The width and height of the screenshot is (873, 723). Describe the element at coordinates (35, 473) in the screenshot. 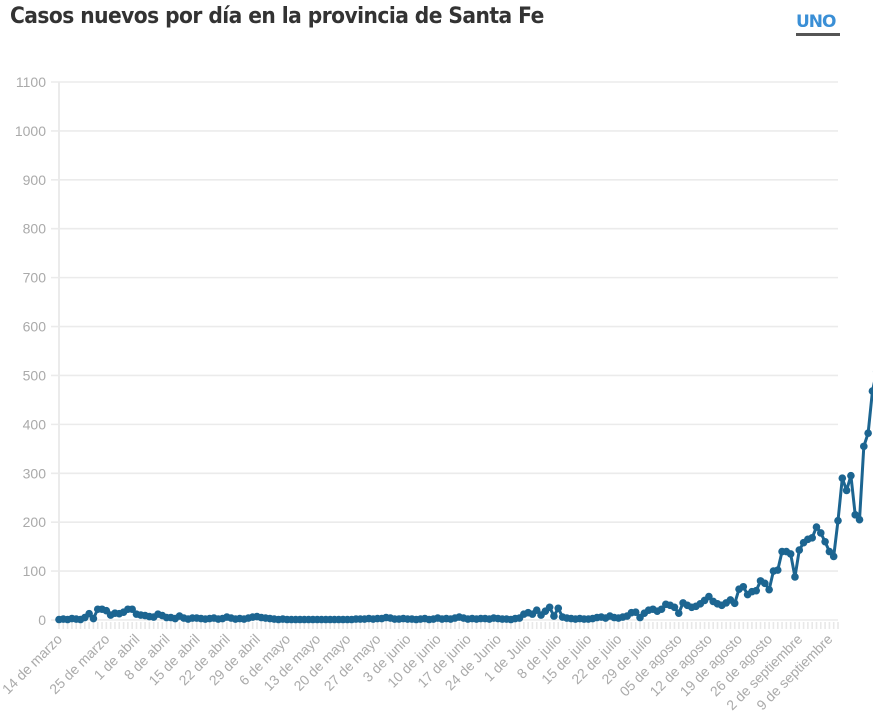

I see `y-tick-label: 300` at that location.